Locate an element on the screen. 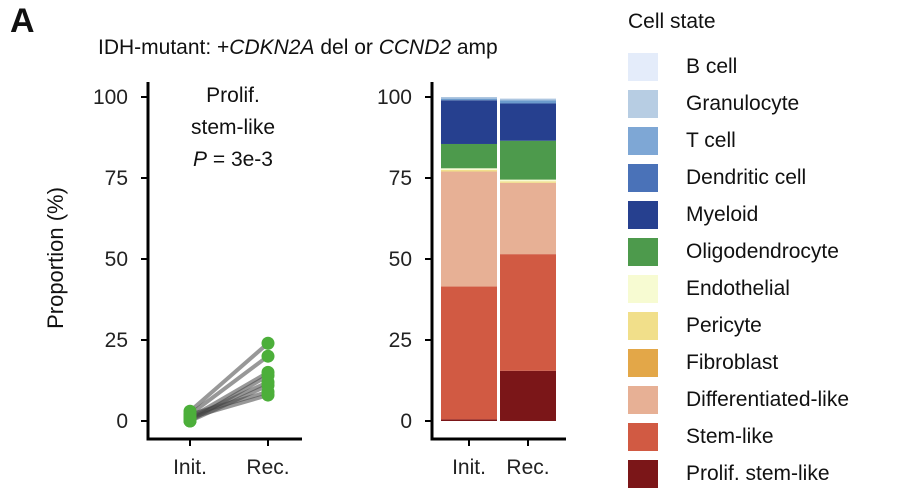 The height and width of the screenshot is (495, 898). legend-item: Dendritic cell is located at coordinates (717, 178).